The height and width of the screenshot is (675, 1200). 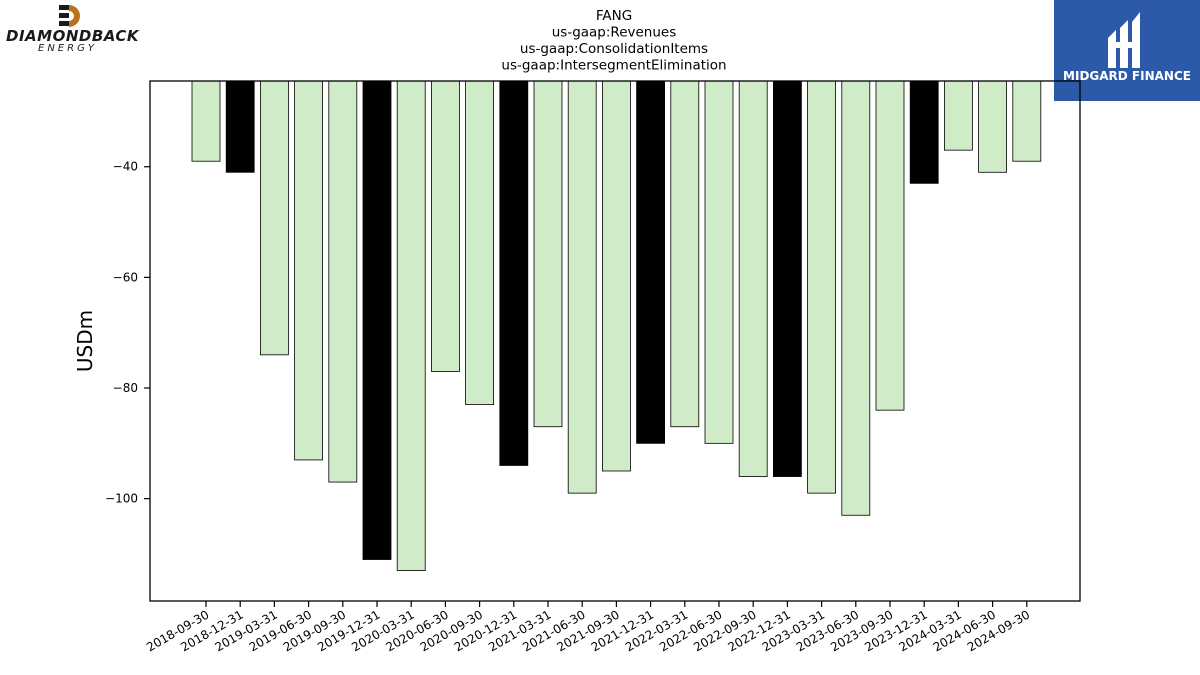 What do you see at coordinates (73, 36) in the screenshot?
I see `diamondback-brand-text: DIAMONDBACK` at bounding box center [73, 36].